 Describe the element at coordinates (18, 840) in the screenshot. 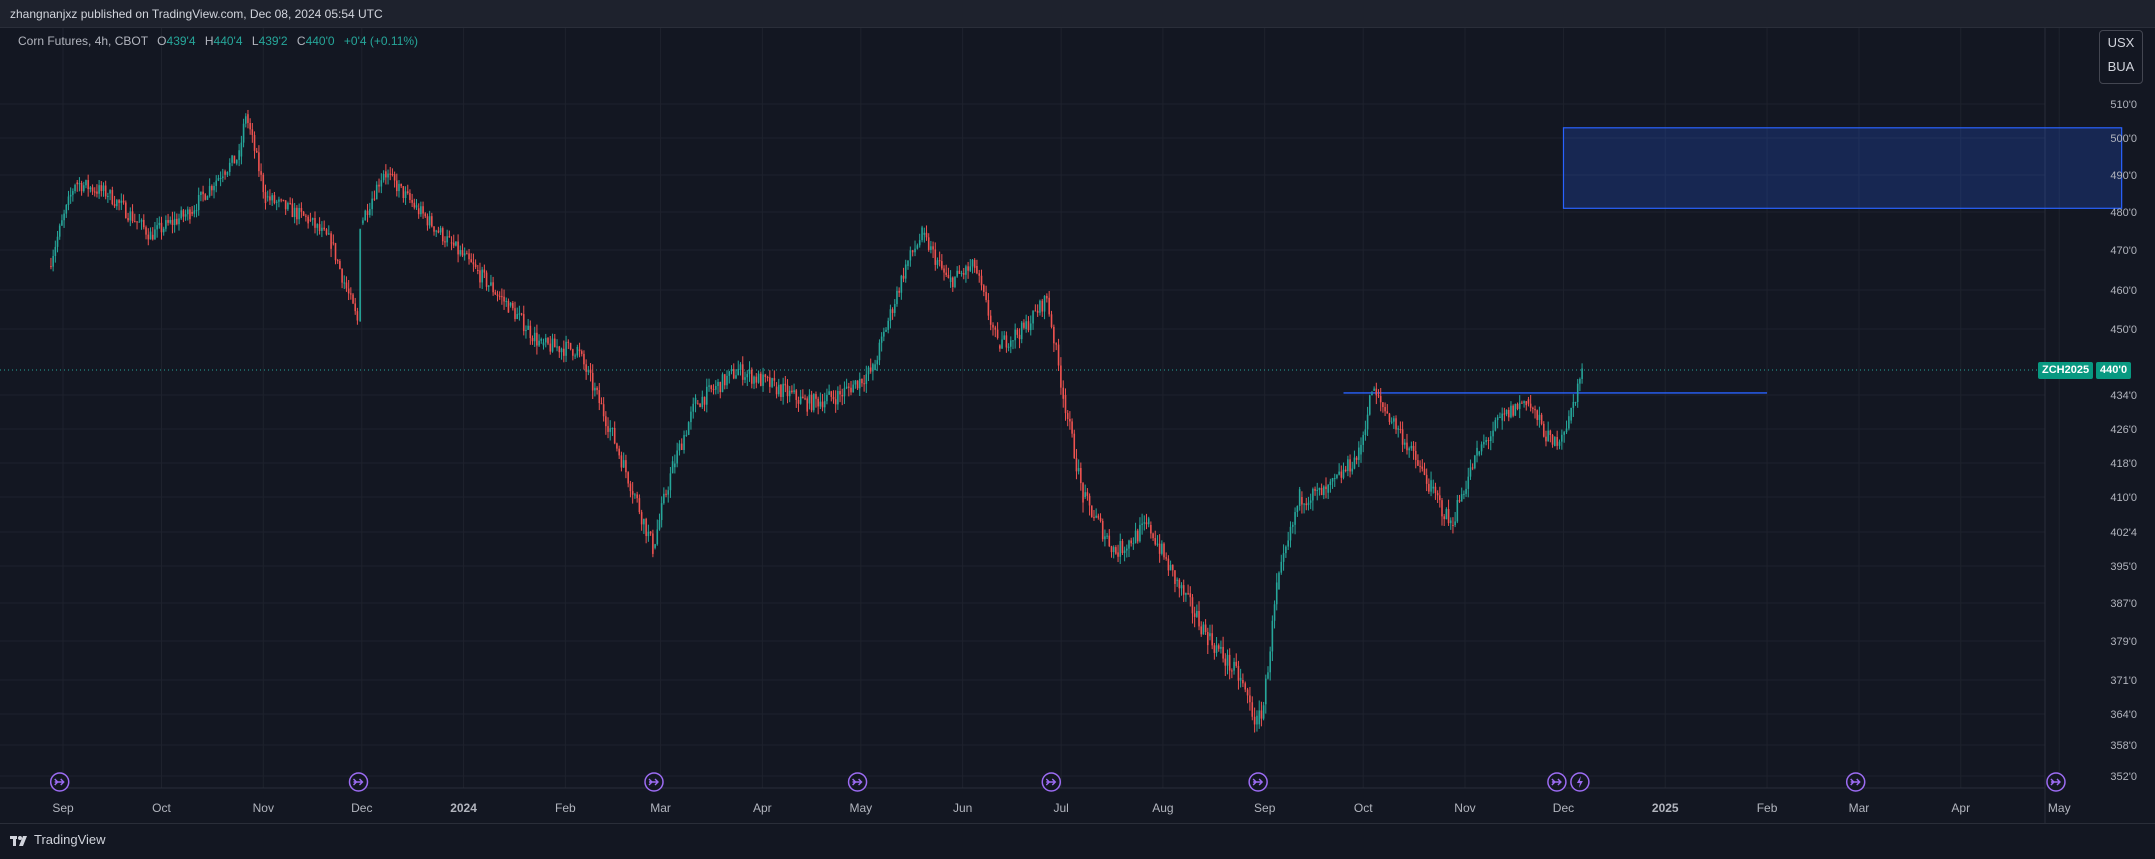

I see `tradingview-logo-icon` at that location.